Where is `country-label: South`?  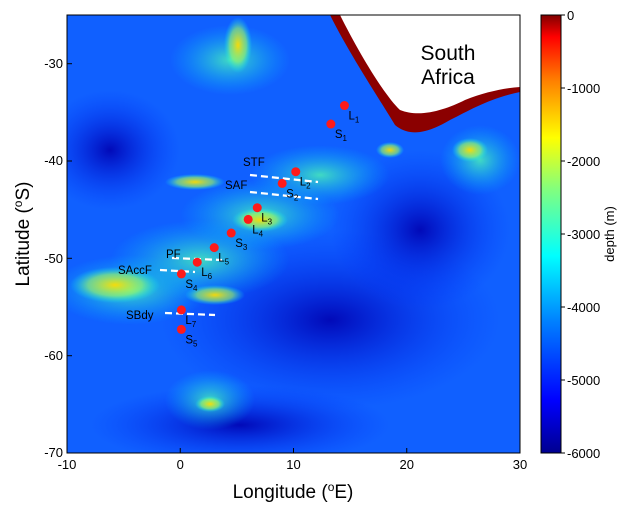
country-label: South is located at coordinates (448, 53).